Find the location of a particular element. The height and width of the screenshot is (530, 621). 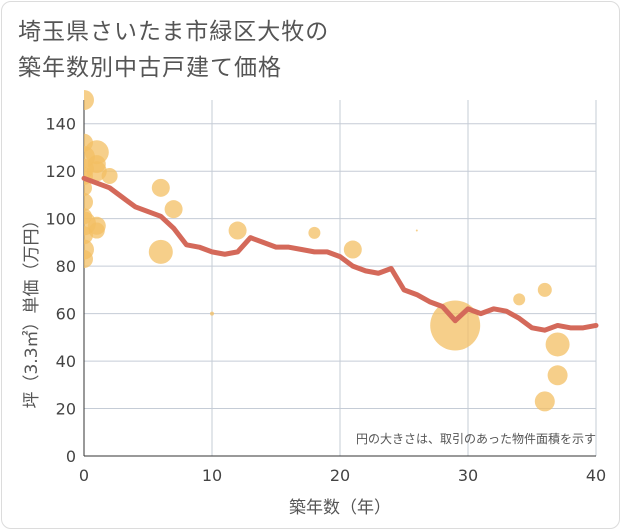

x-axis-label: 築年数（年） is located at coordinates (340, 508).